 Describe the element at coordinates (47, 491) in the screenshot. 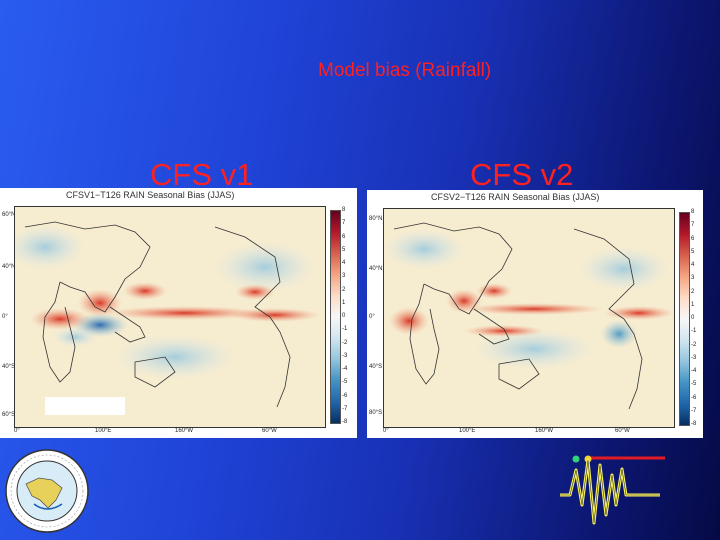

I see `emblem-logo-icon` at that location.